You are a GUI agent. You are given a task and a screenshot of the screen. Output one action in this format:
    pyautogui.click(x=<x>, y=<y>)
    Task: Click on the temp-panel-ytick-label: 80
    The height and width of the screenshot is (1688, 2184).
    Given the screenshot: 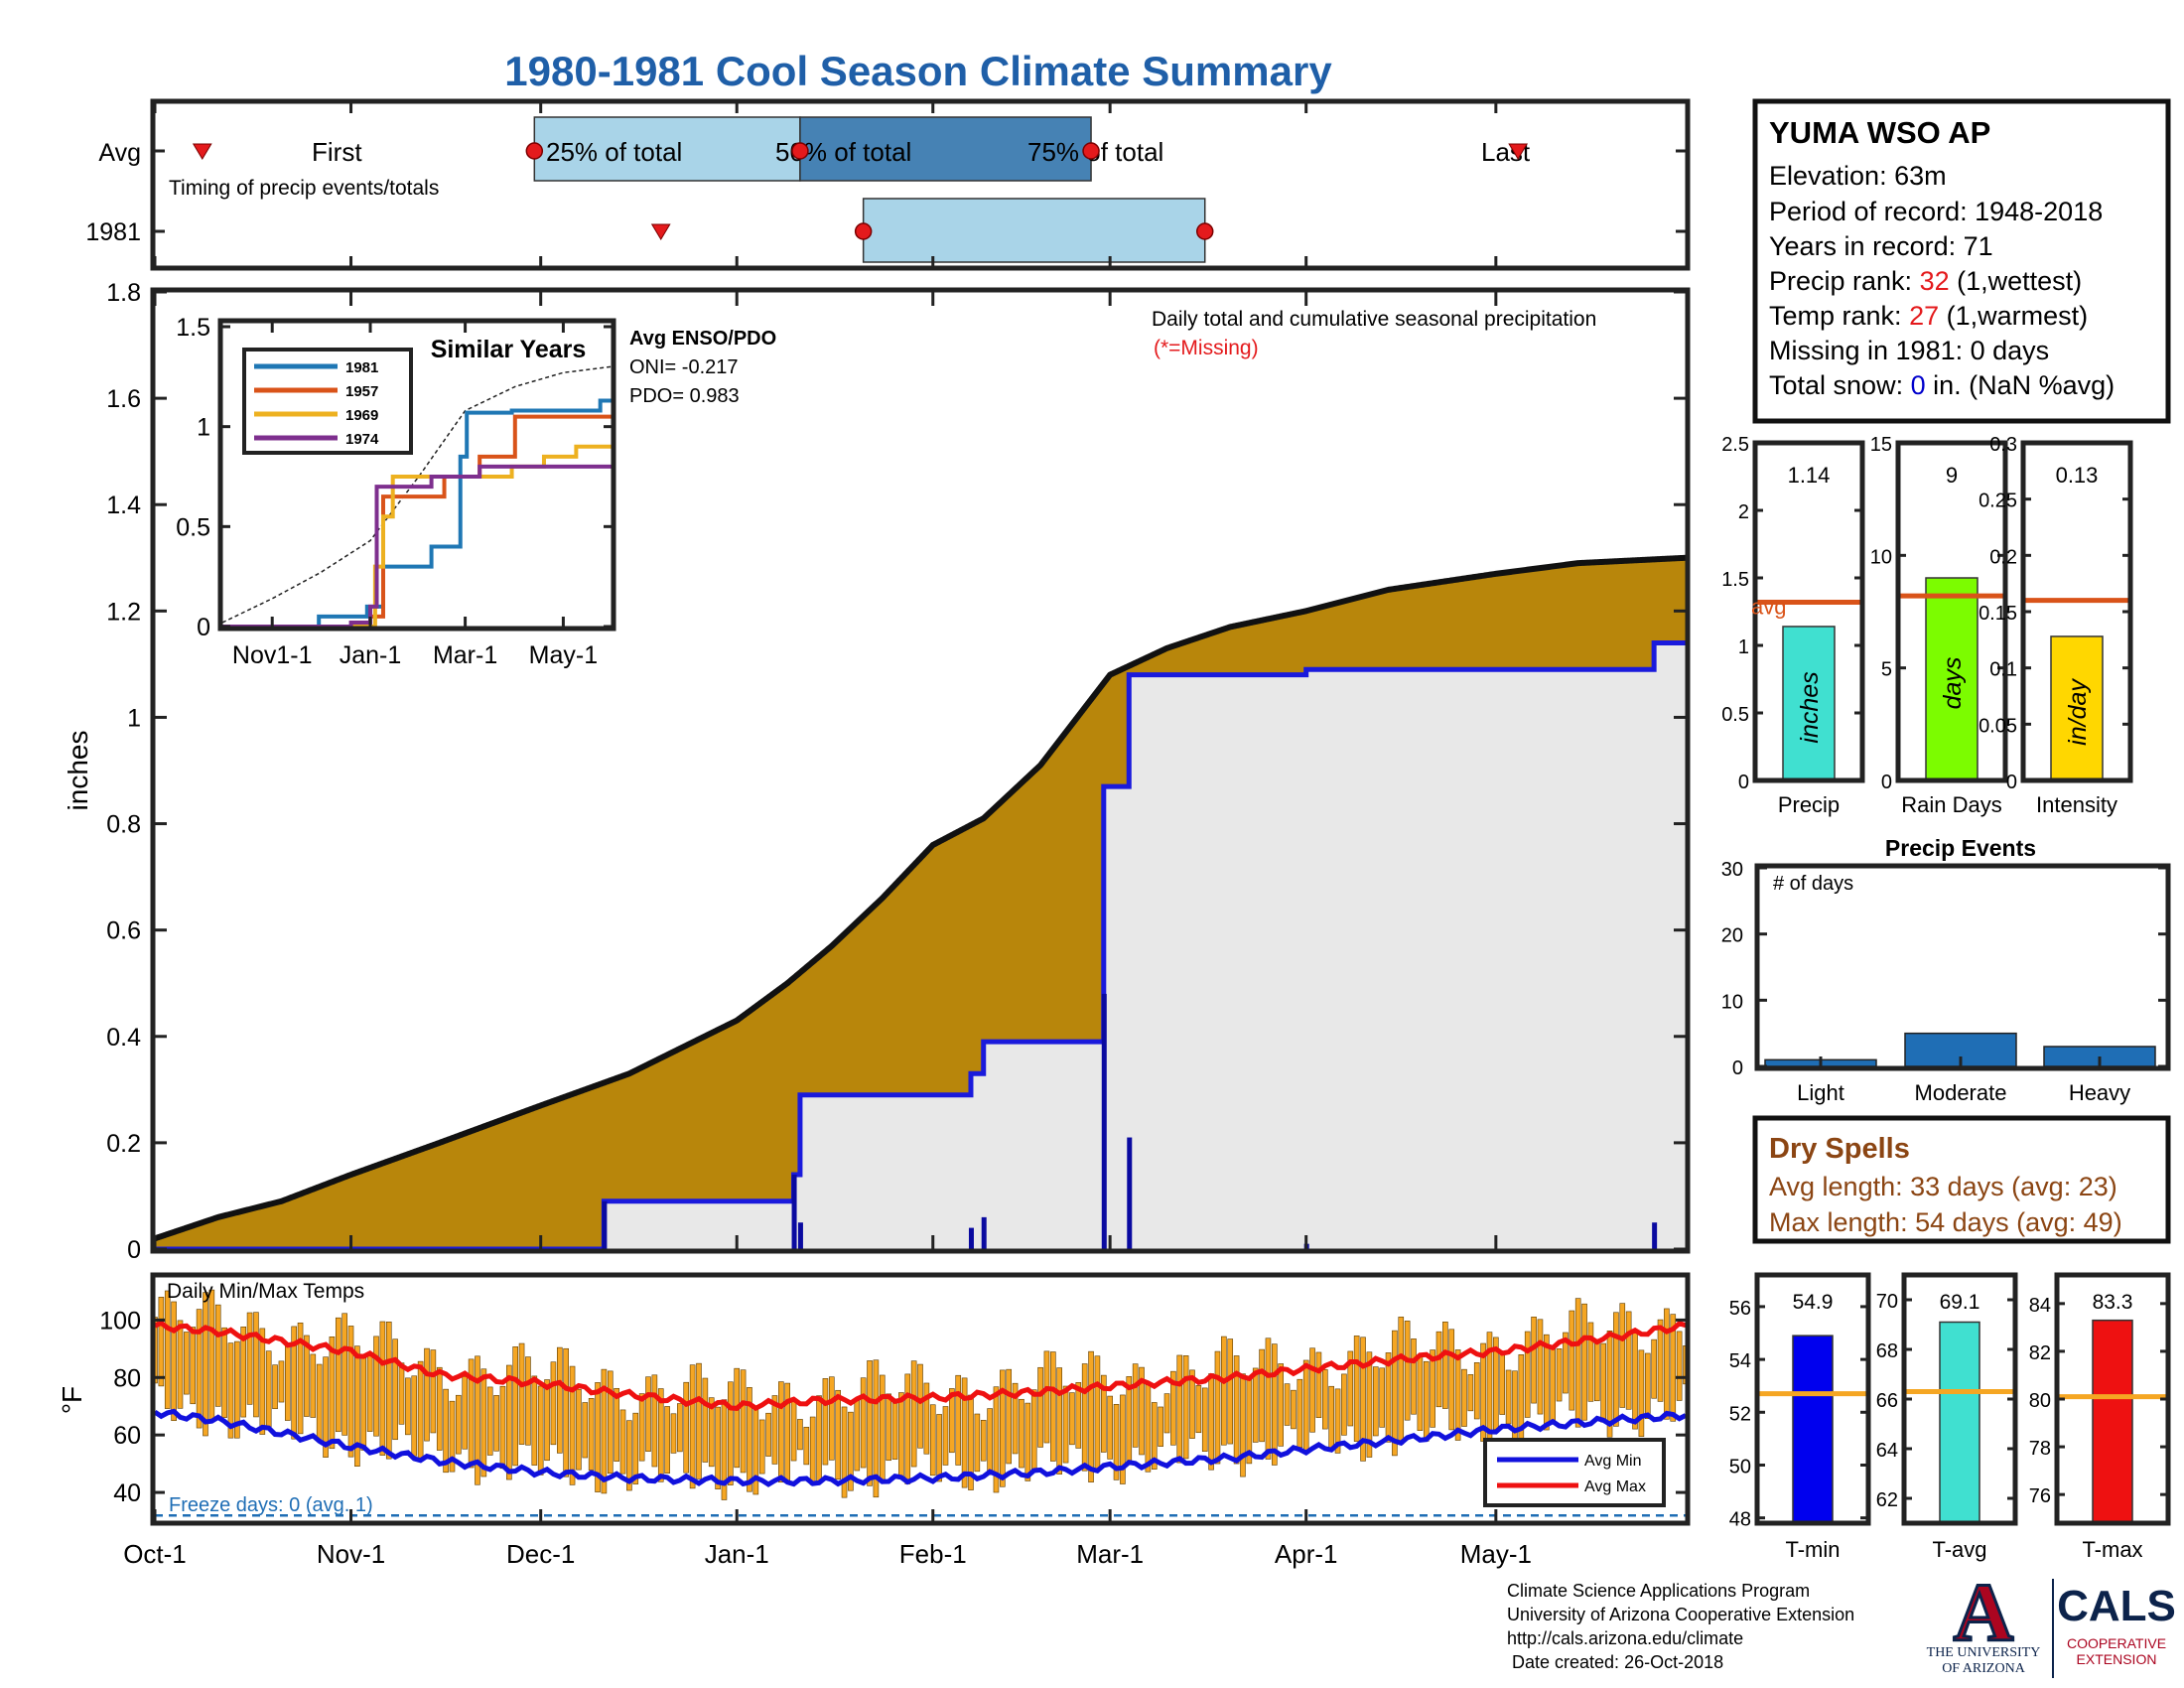 What is the action you would take?
    pyautogui.click(x=2040, y=1401)
    